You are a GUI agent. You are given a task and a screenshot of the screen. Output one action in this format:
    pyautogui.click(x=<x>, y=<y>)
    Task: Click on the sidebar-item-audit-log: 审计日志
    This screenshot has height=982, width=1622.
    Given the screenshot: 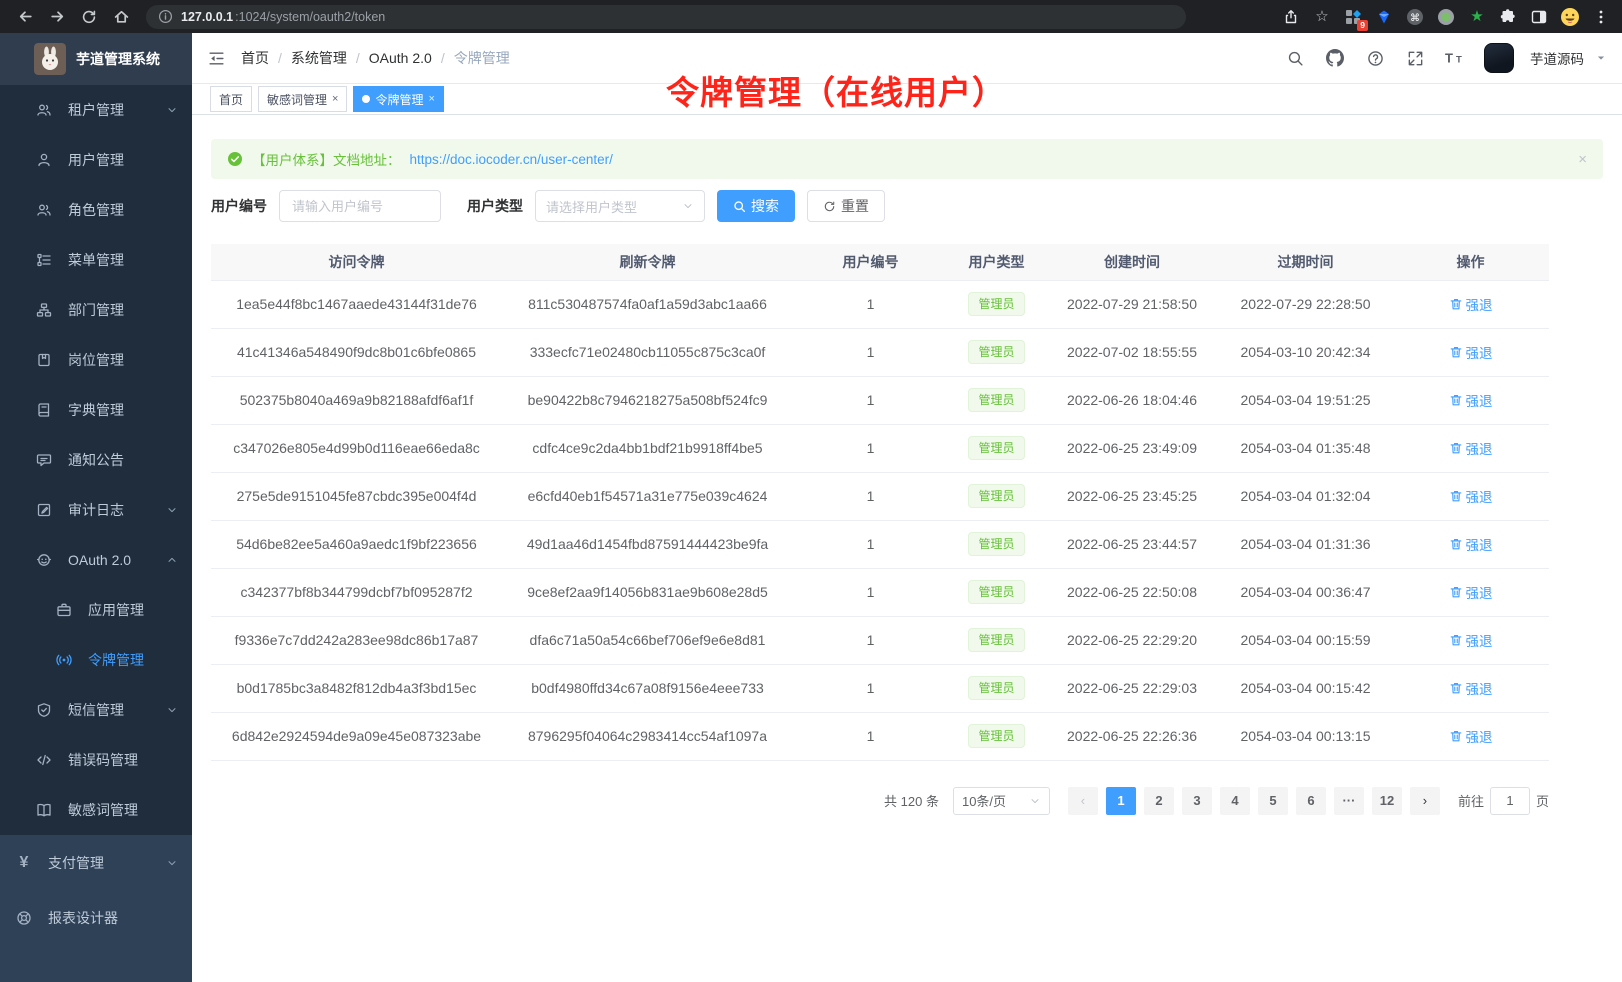 What is the action you would take?
    pyautogui.click(x=96, y=510)
    